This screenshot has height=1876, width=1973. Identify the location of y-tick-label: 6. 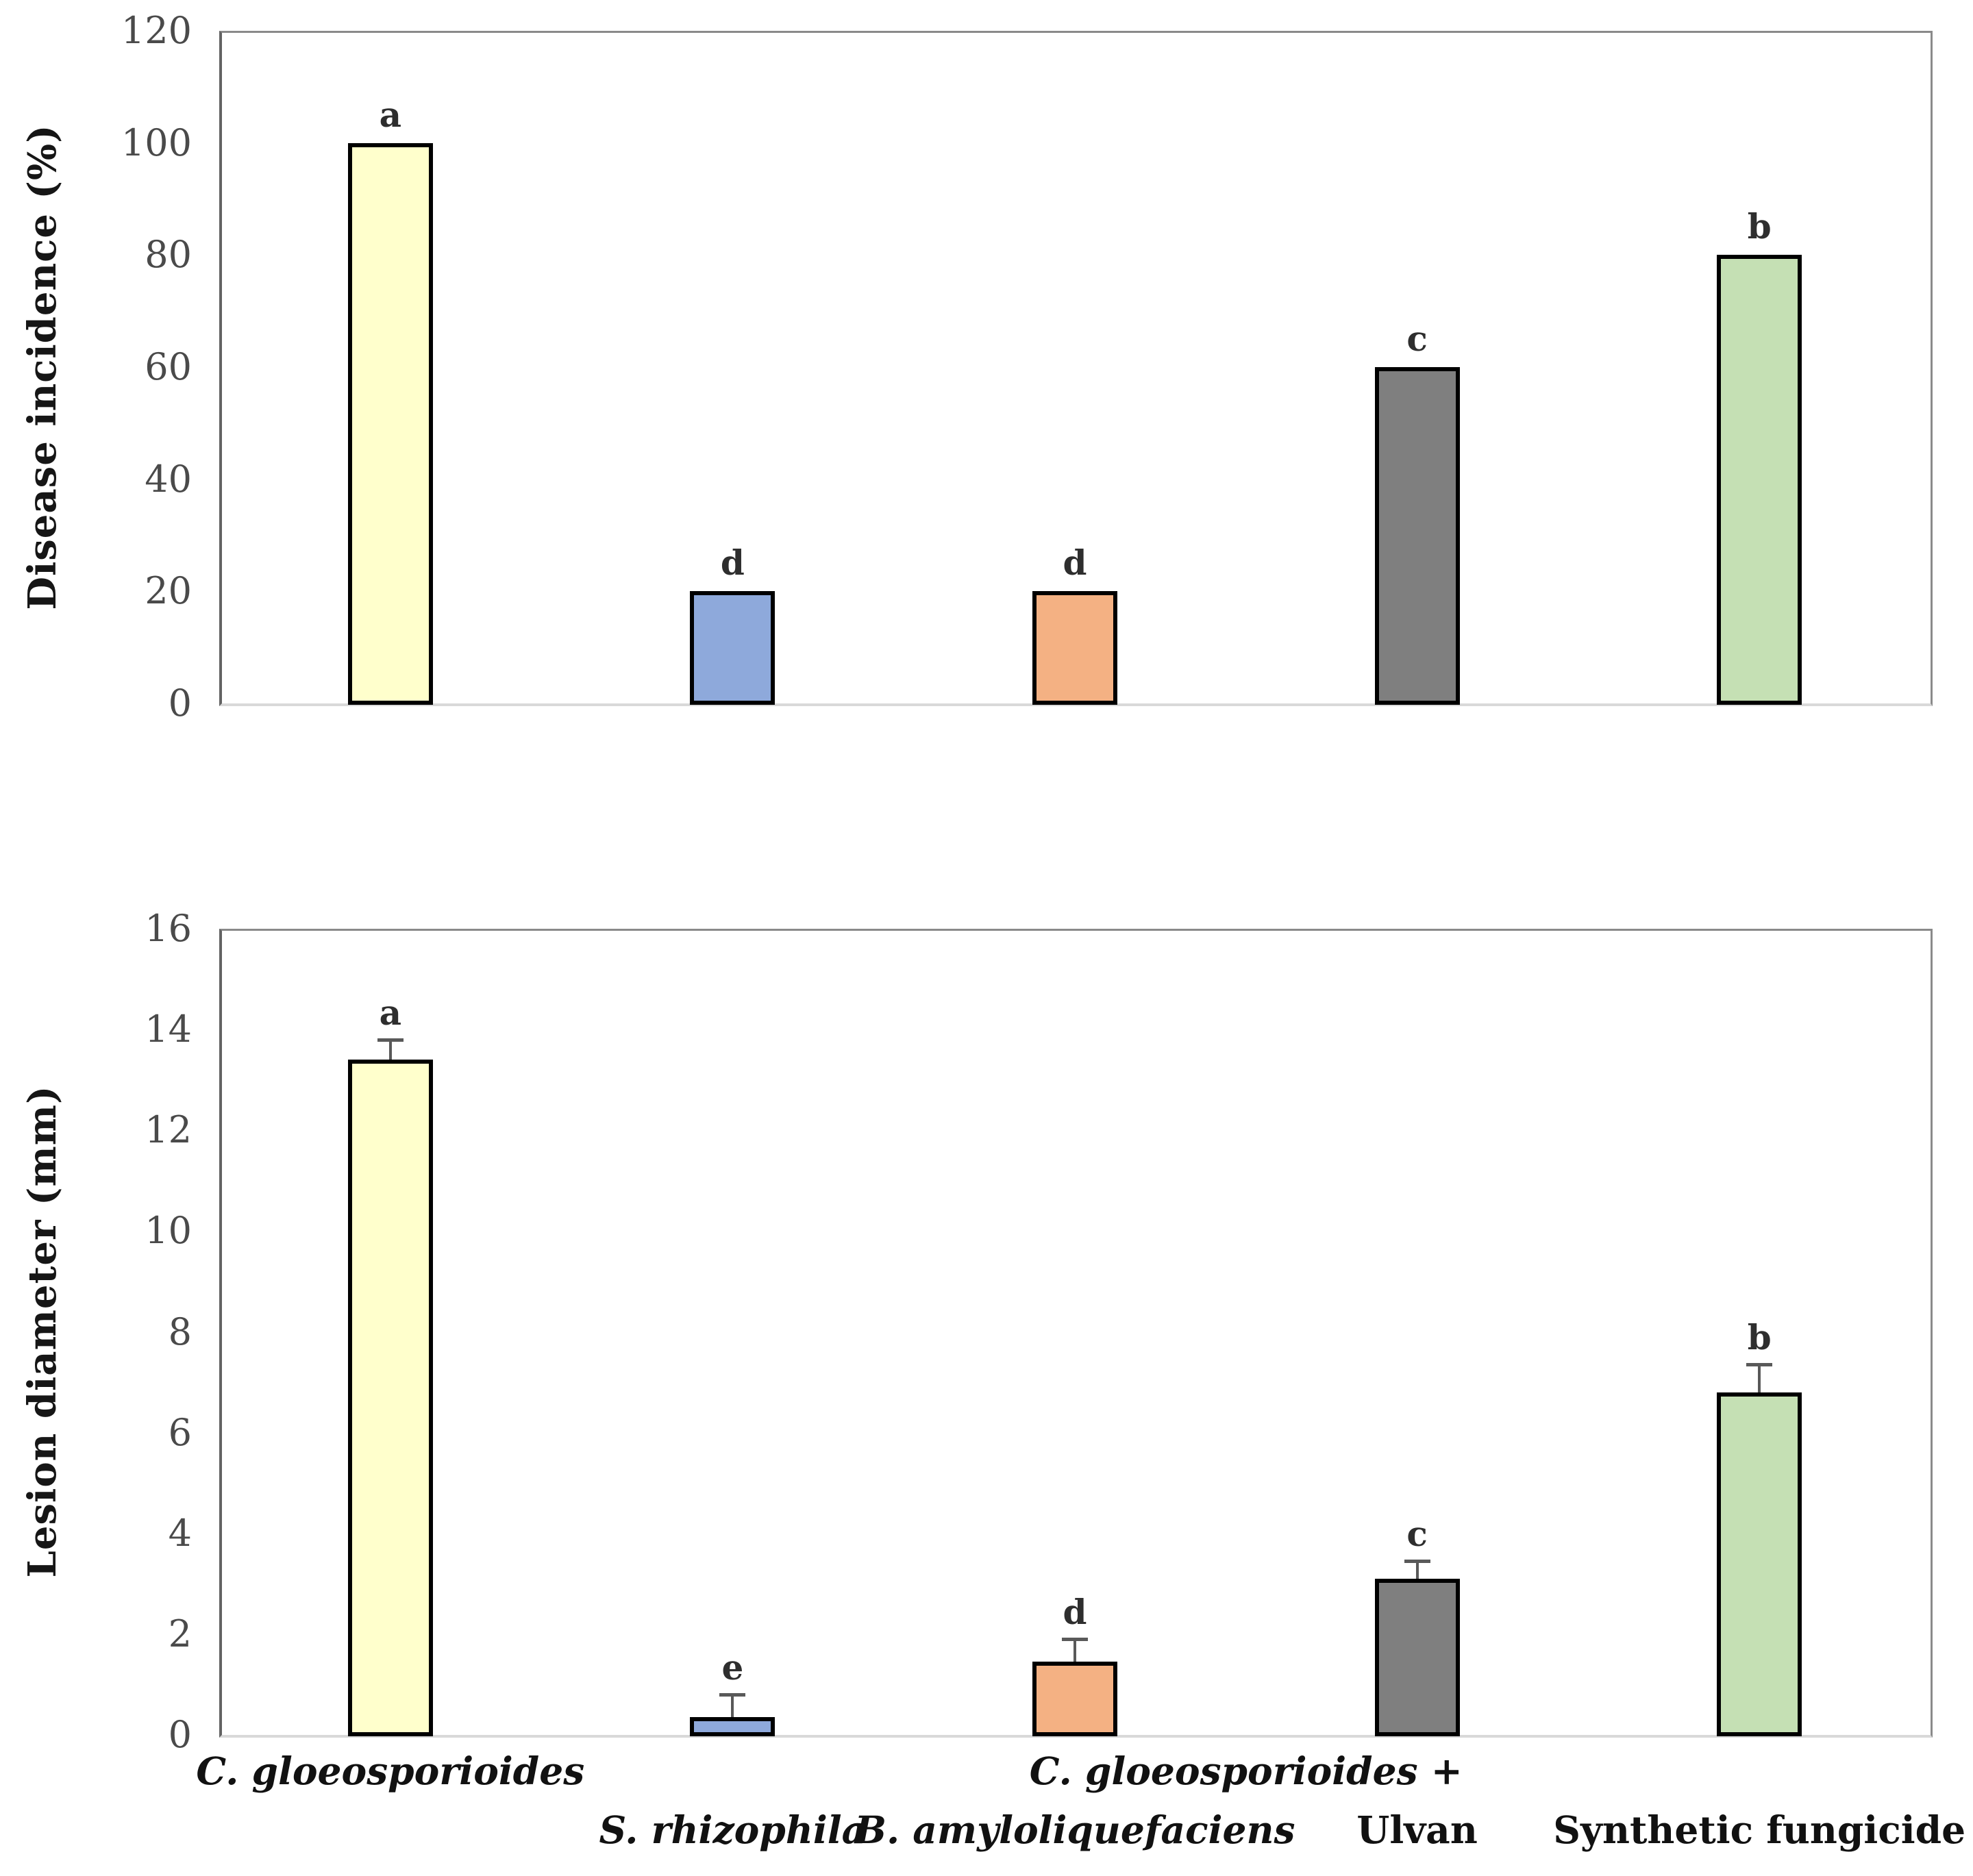
(180, 1432).